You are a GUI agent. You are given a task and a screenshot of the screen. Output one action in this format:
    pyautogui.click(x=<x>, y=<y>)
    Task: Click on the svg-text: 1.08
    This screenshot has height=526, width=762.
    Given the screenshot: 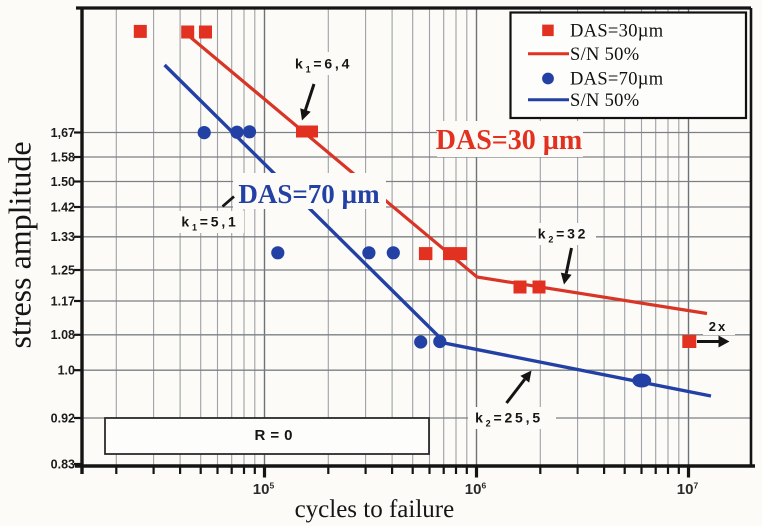 What is the action you would take?
    pyautogui.click(x=63, y=335)
    